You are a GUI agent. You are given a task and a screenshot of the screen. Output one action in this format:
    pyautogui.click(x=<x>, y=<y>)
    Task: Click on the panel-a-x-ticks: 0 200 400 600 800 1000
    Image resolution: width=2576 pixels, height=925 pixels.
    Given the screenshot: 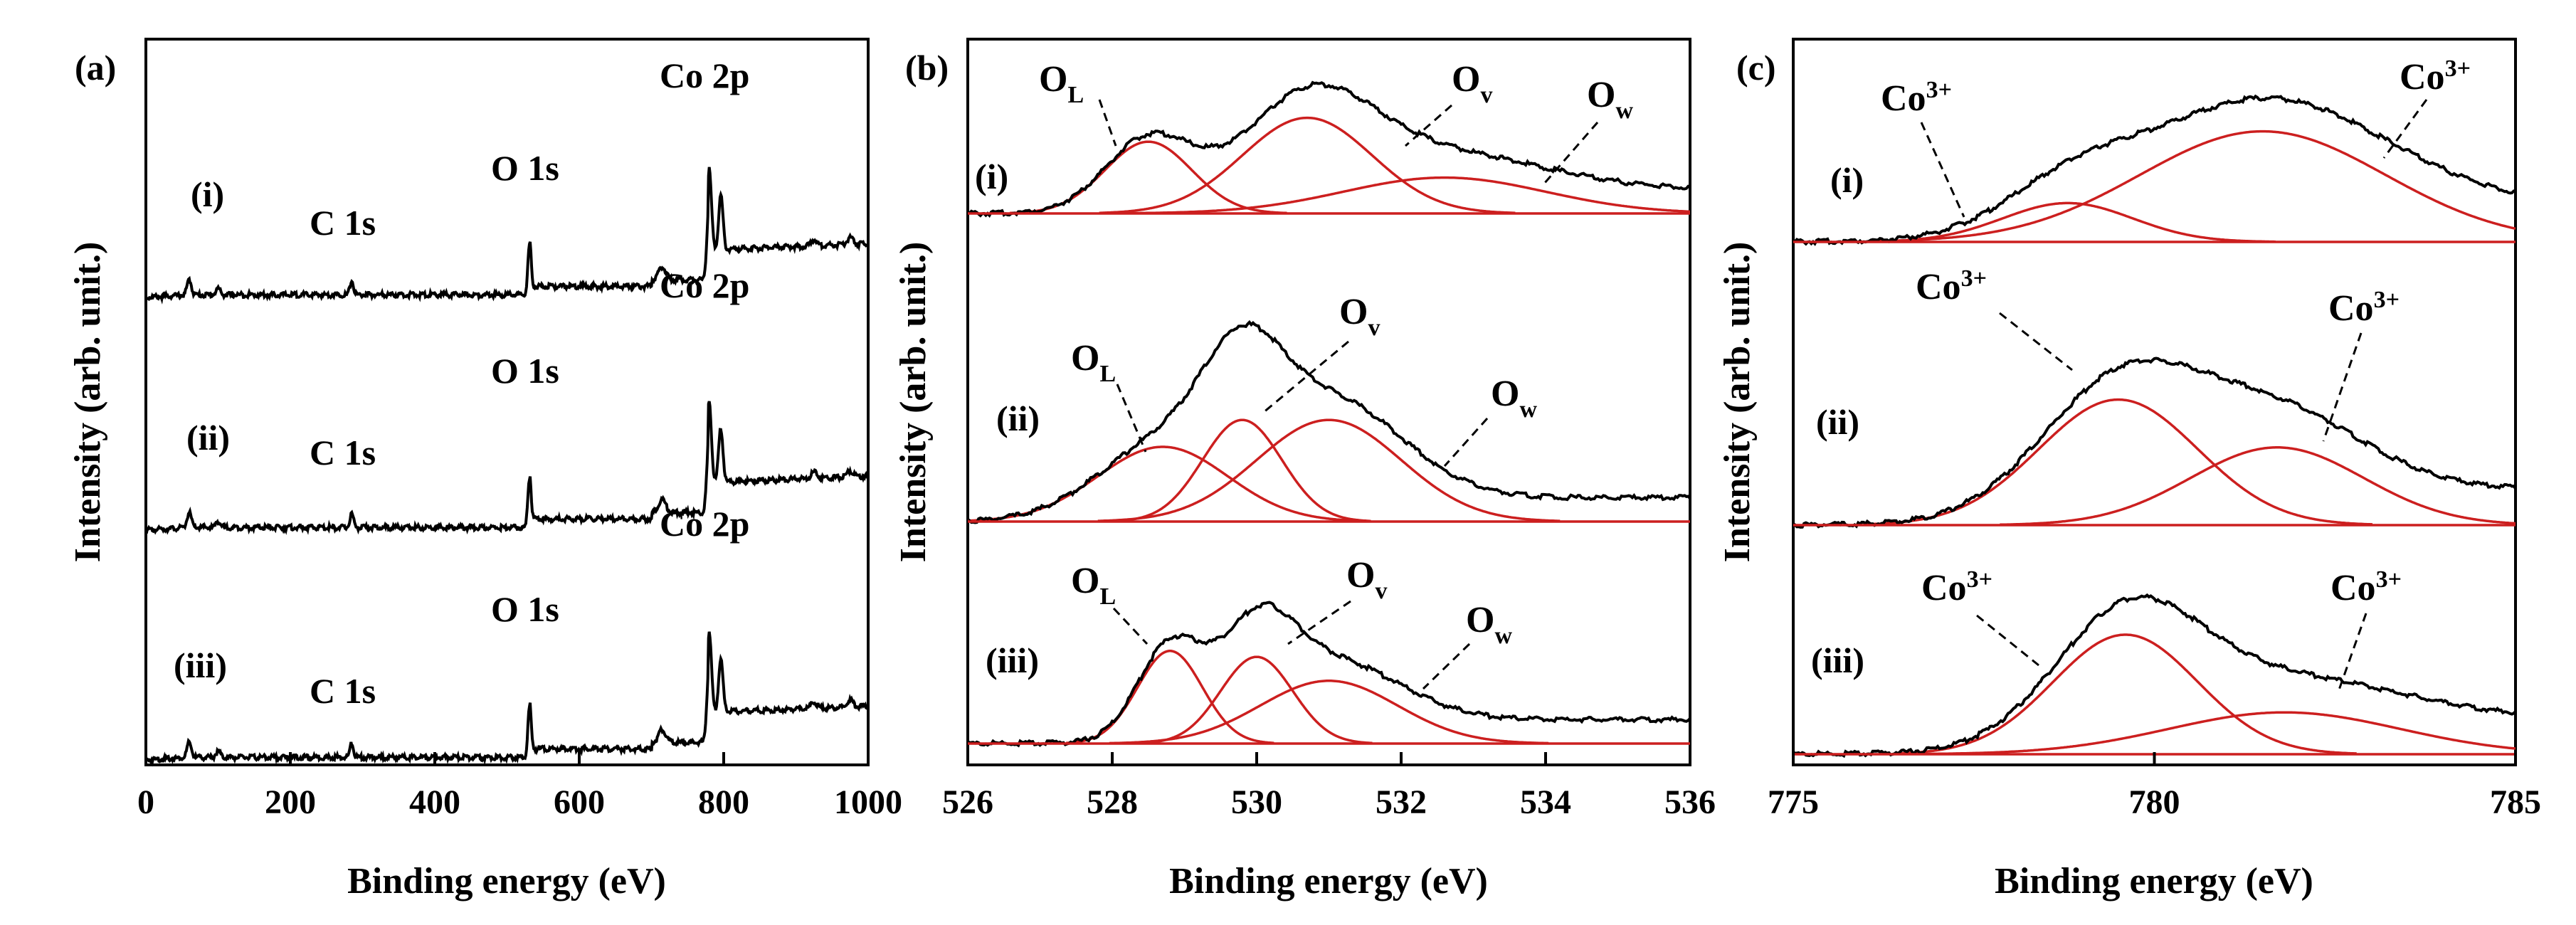 What is the action you would take?
    pyautogui.click(x=520, y=787)
    